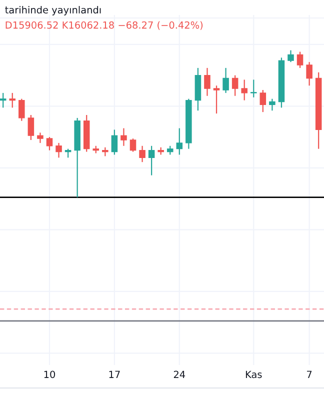 The height and width of the screenshot is (400, 324). I want to click on x-tick-label: 17, so click(114, 374).